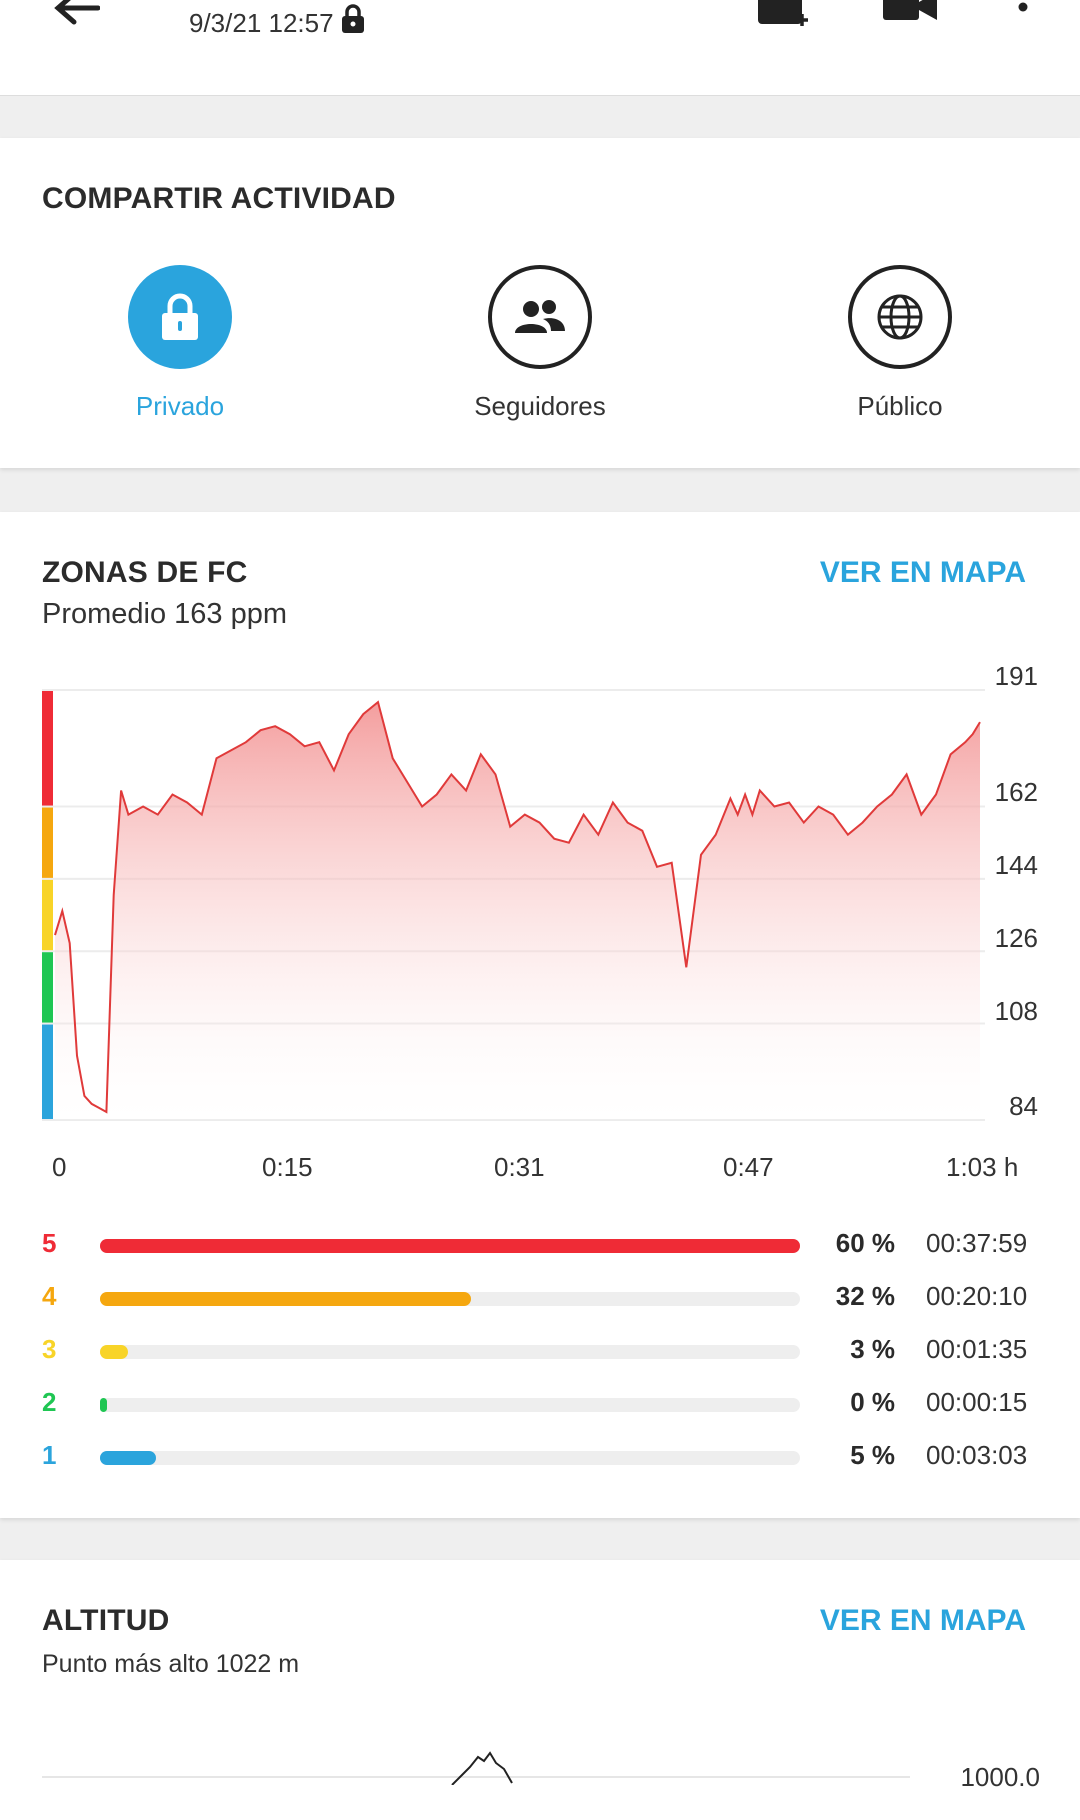 Image resolution: width=1080 pixels, height=1820 pixels. Describe the element at coordinates (49, 1455) in the screenshot. I see `zone-number: 1` at that location.